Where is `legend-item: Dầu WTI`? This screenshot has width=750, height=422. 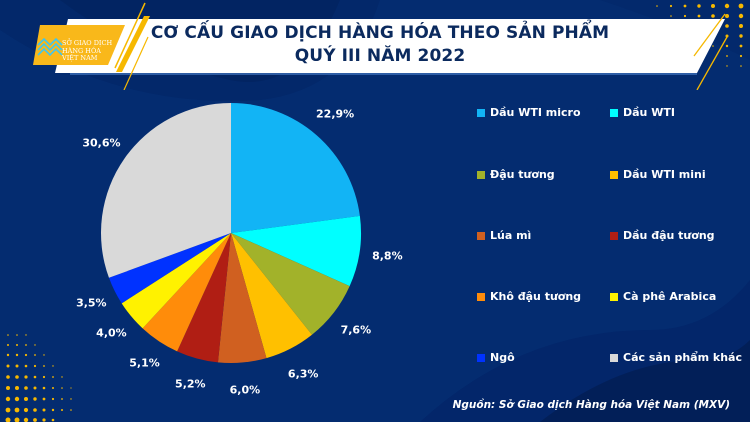
legend-item: Dầu WTI is located at coordinates (642, 112).